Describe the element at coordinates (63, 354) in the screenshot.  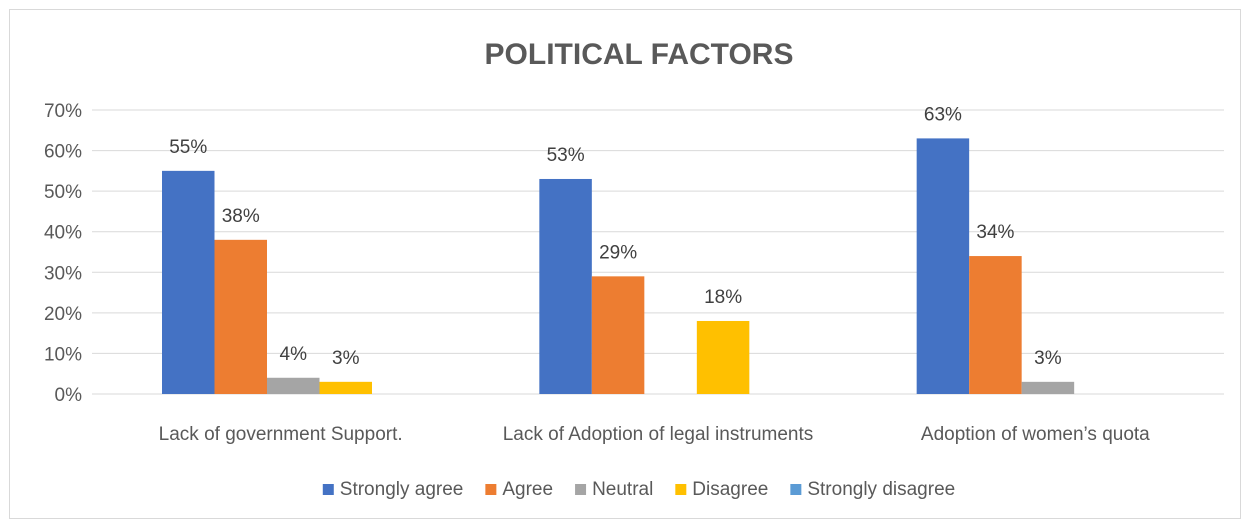
I see `y-tick-label: 10%` at that location.